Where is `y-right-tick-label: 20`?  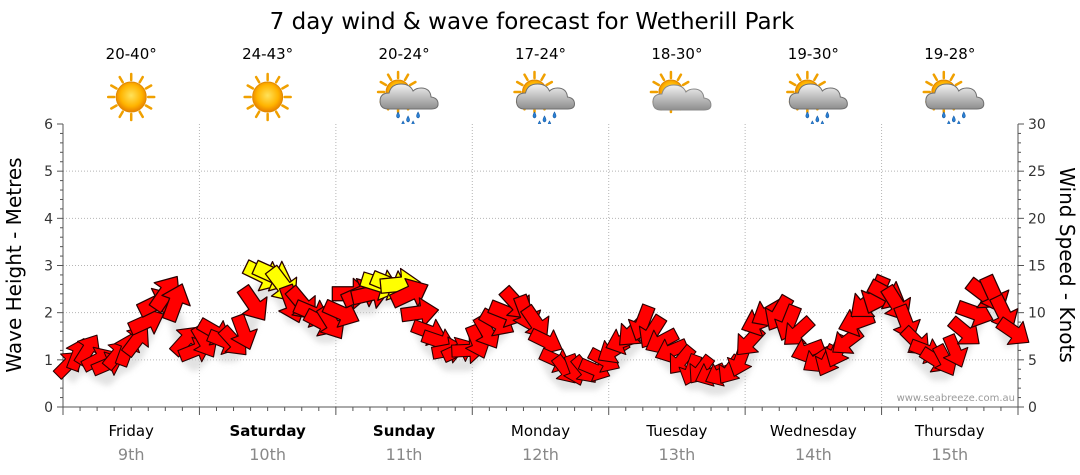 y-right-tick-label: 20 is located at coordinates (1037, 219).